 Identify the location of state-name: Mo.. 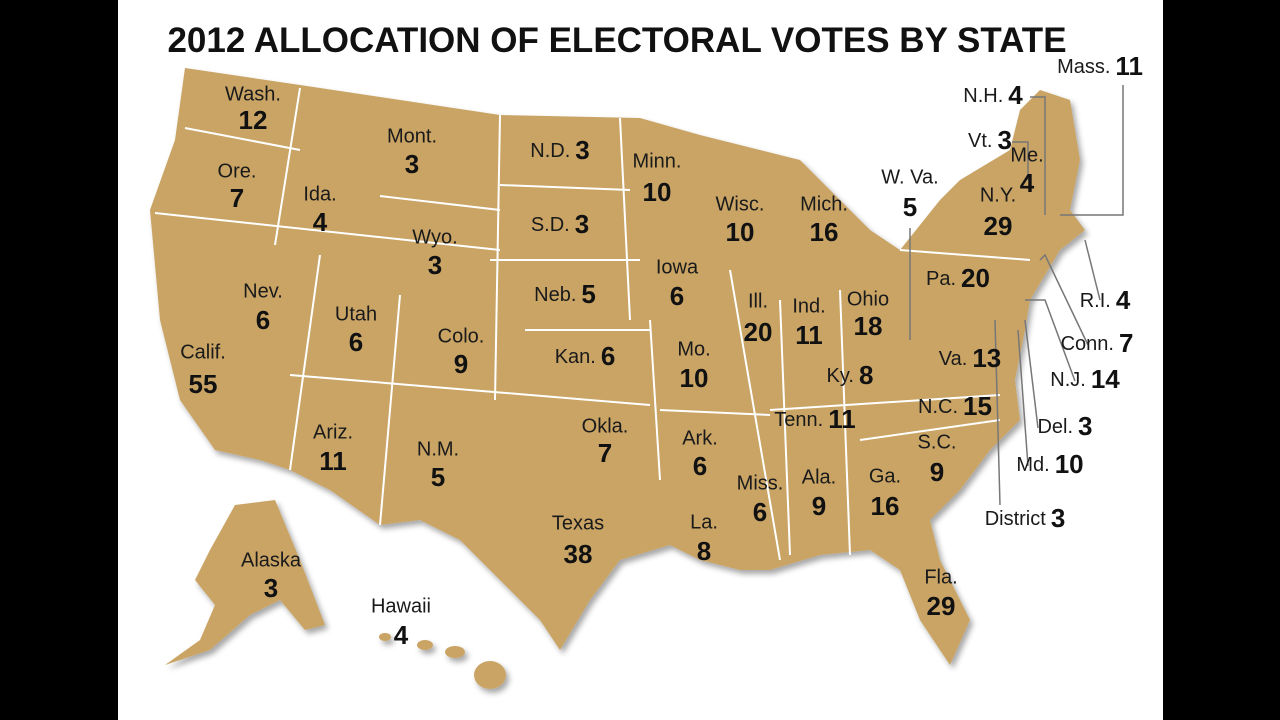
(693, 349).